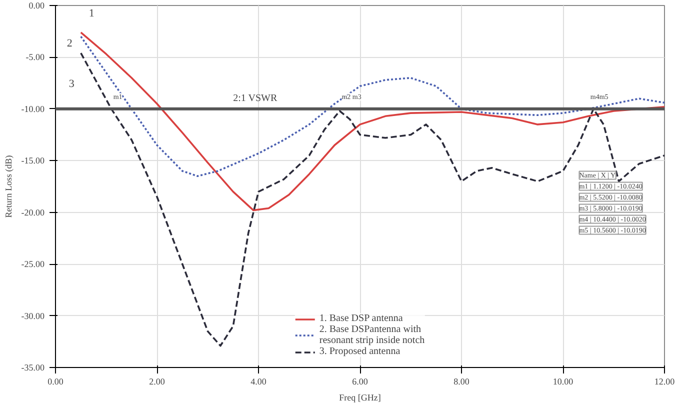 The height and width of the screenshot is (405, 678). I want to click on x-axis-title: Freq [GHz], so click(360, 397).